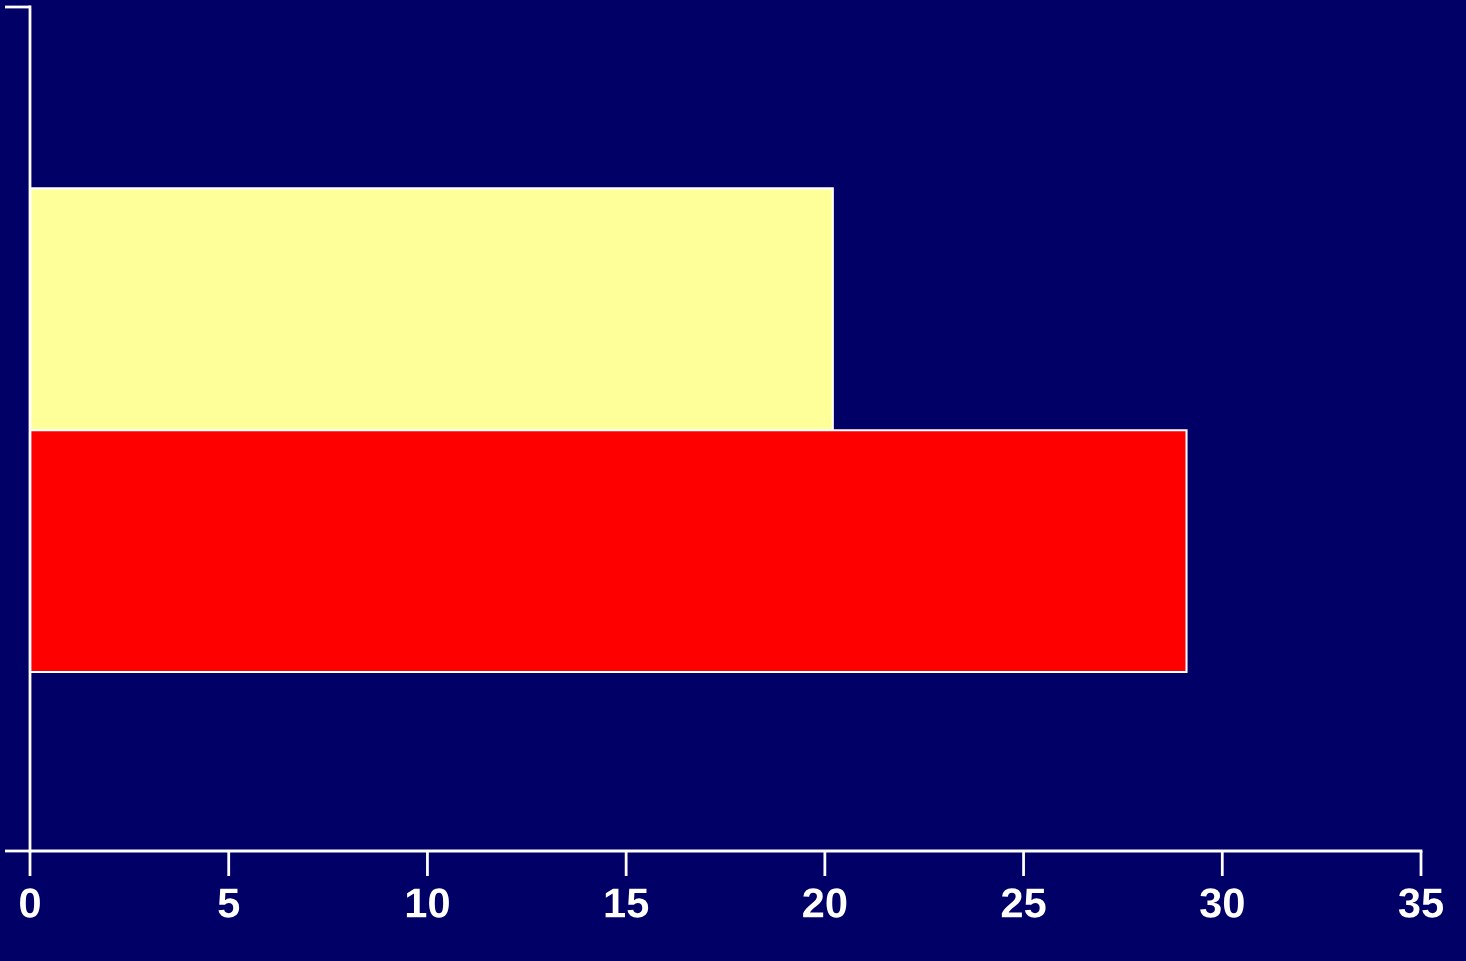 The height and width of the screenshot is (961, 1466). I want to click on x-tick-label: 30, so click(1222, 903).